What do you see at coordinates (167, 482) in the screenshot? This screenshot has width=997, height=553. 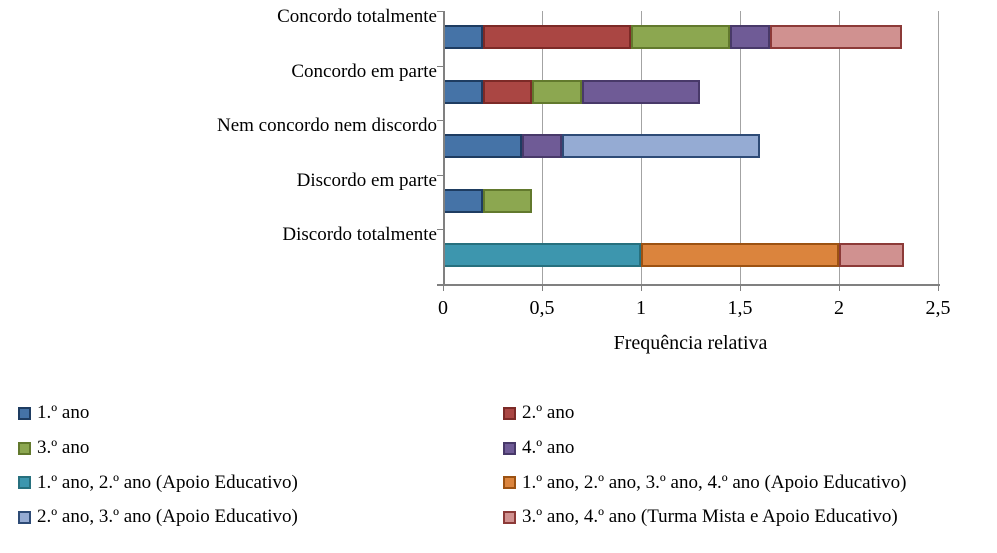 I see `legend-label: 1.º ano, 2.º ano (Apoio Educativo)` at bounding box center [167, 482].